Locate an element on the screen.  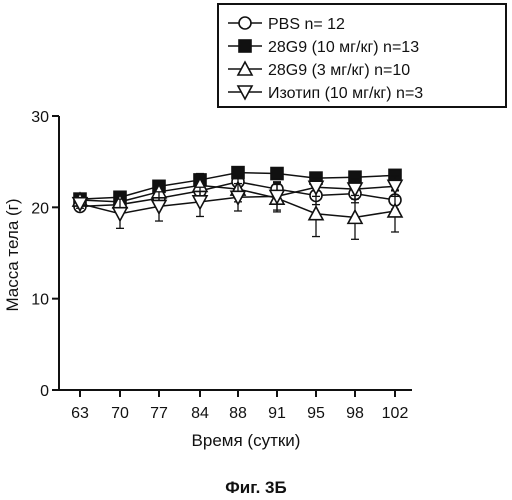
y-axis-label: Масса тела (г) is located at coordinates (12, 254).